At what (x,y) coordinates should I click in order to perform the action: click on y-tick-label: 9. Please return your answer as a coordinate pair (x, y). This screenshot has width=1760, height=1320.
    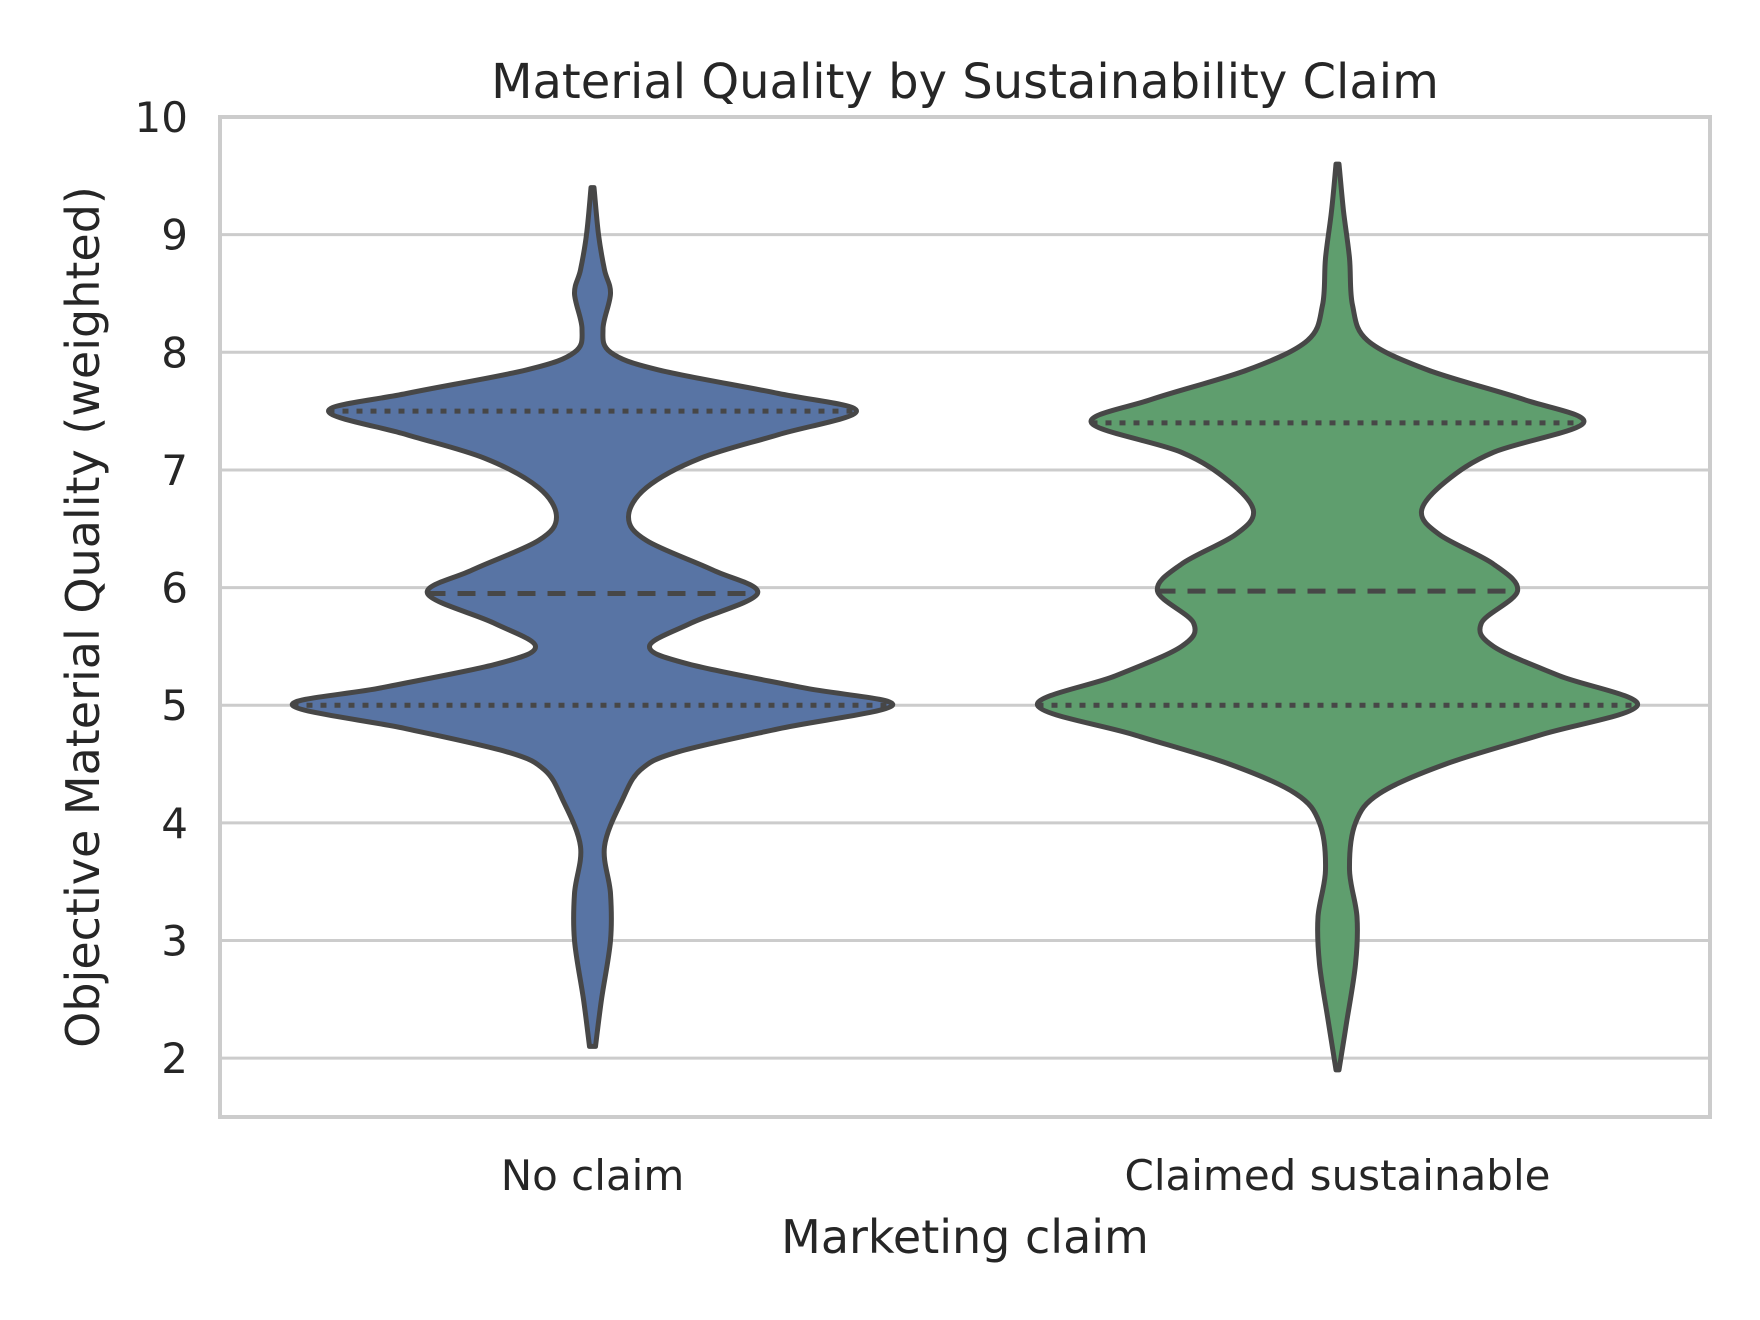
    Looking at the image, I should click on (174, 235).